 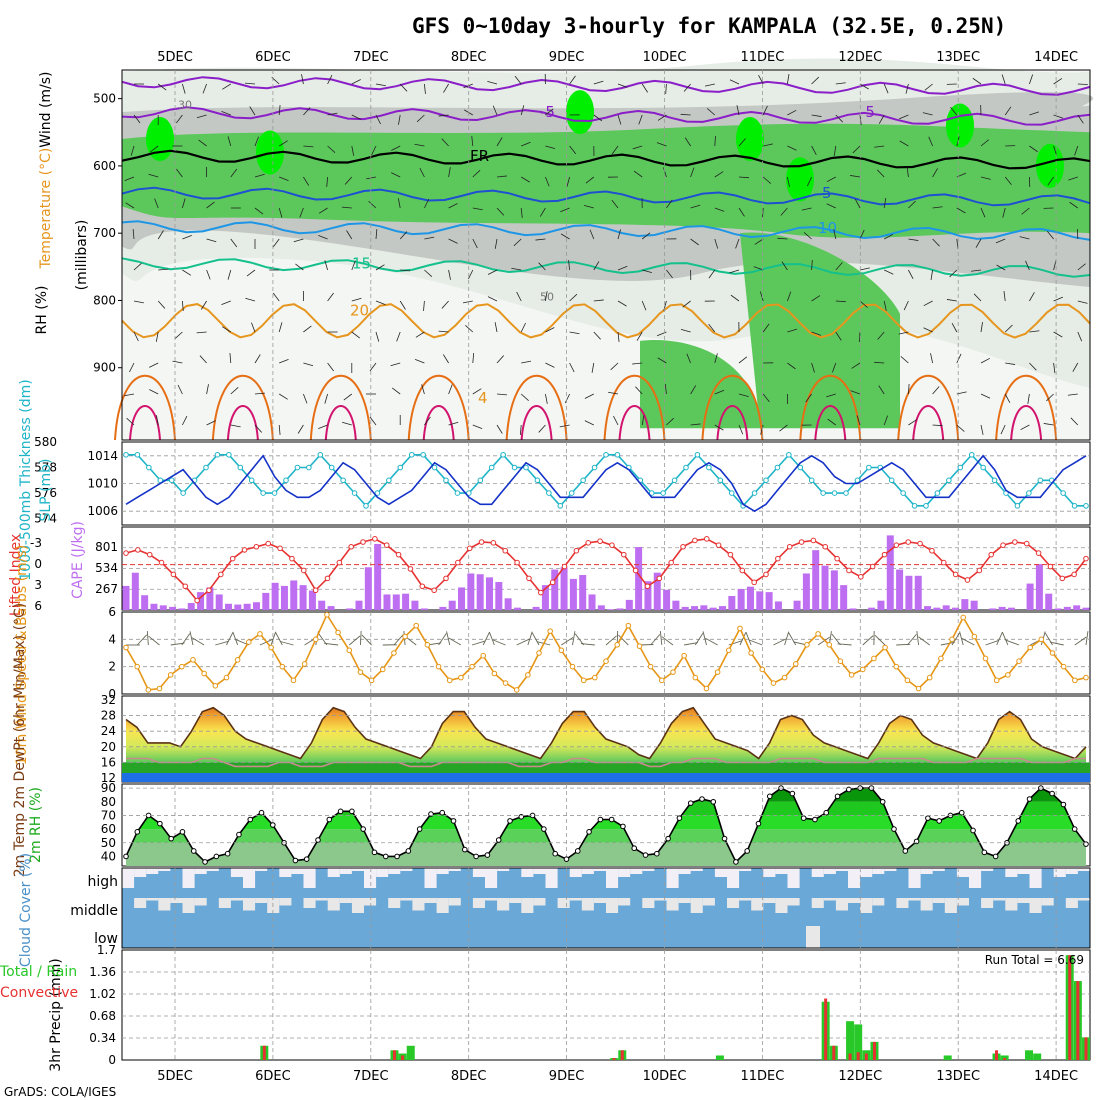 What do you see at coordinates (106, 547) in the screenshot?
I see `cape-tick: 801` at bounding box center [106, 547].